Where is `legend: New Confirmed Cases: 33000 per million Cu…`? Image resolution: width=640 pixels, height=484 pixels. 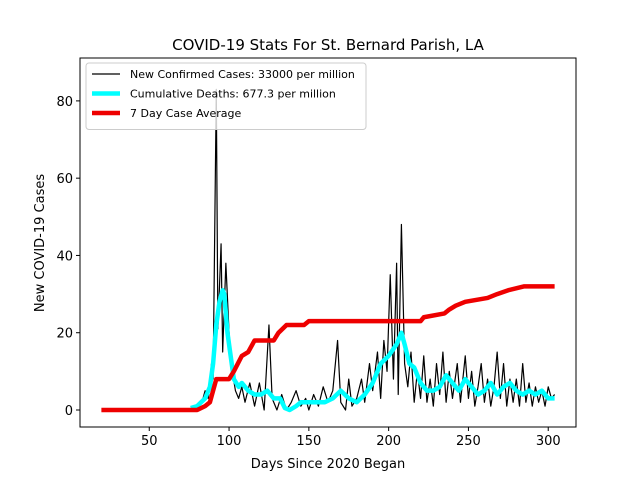
legend: New Confirmed Cases: 33000 per million Cu… is located at coordinates (226, 96).